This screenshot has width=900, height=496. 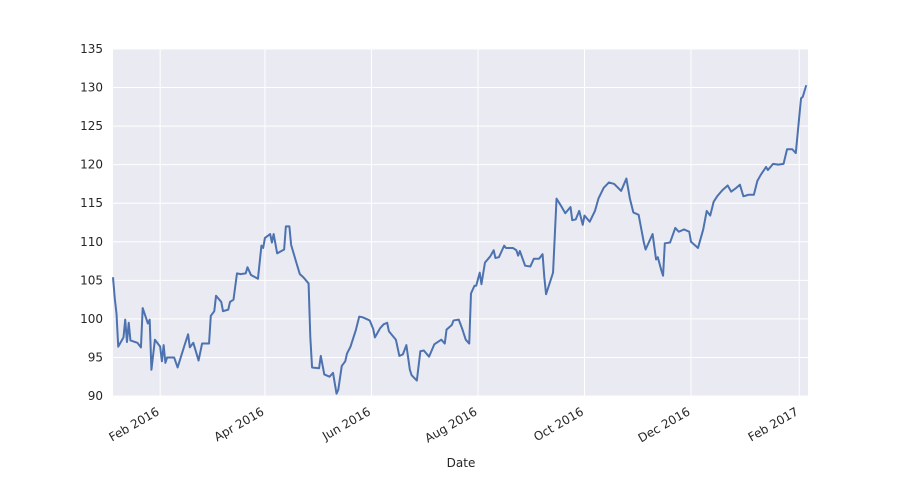 I want to click on x-tick-label: Feb 2016, so click(x=133, y=424).